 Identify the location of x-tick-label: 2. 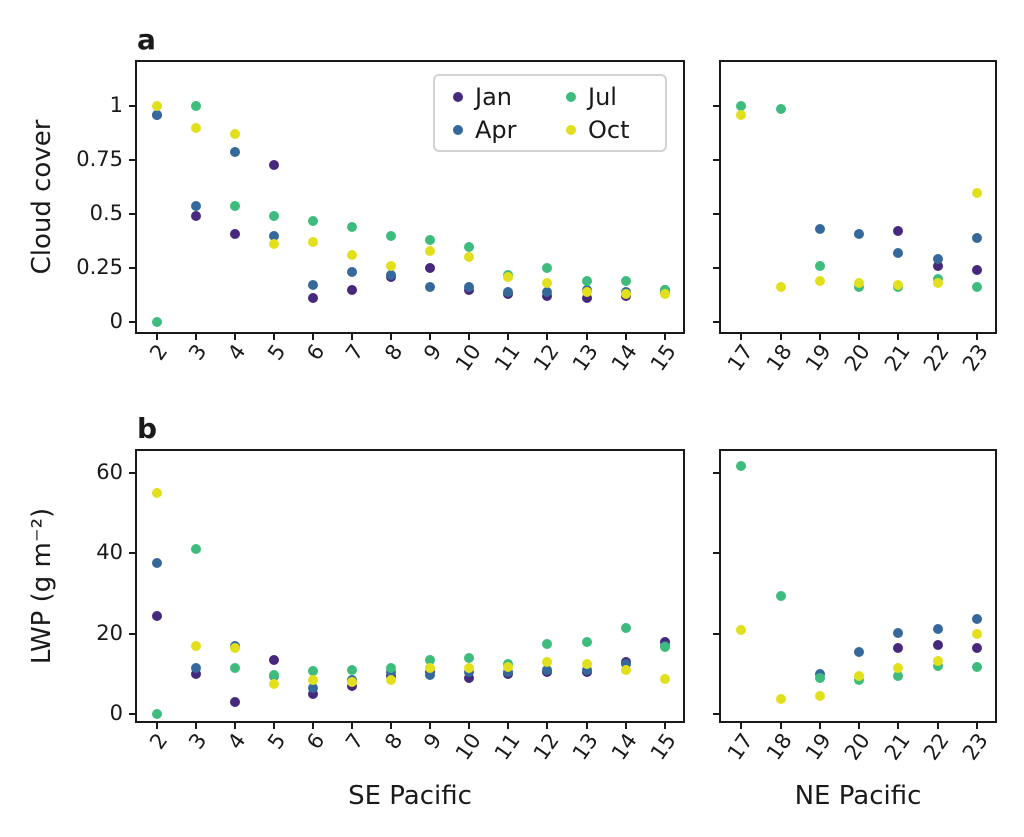
(159, 741).